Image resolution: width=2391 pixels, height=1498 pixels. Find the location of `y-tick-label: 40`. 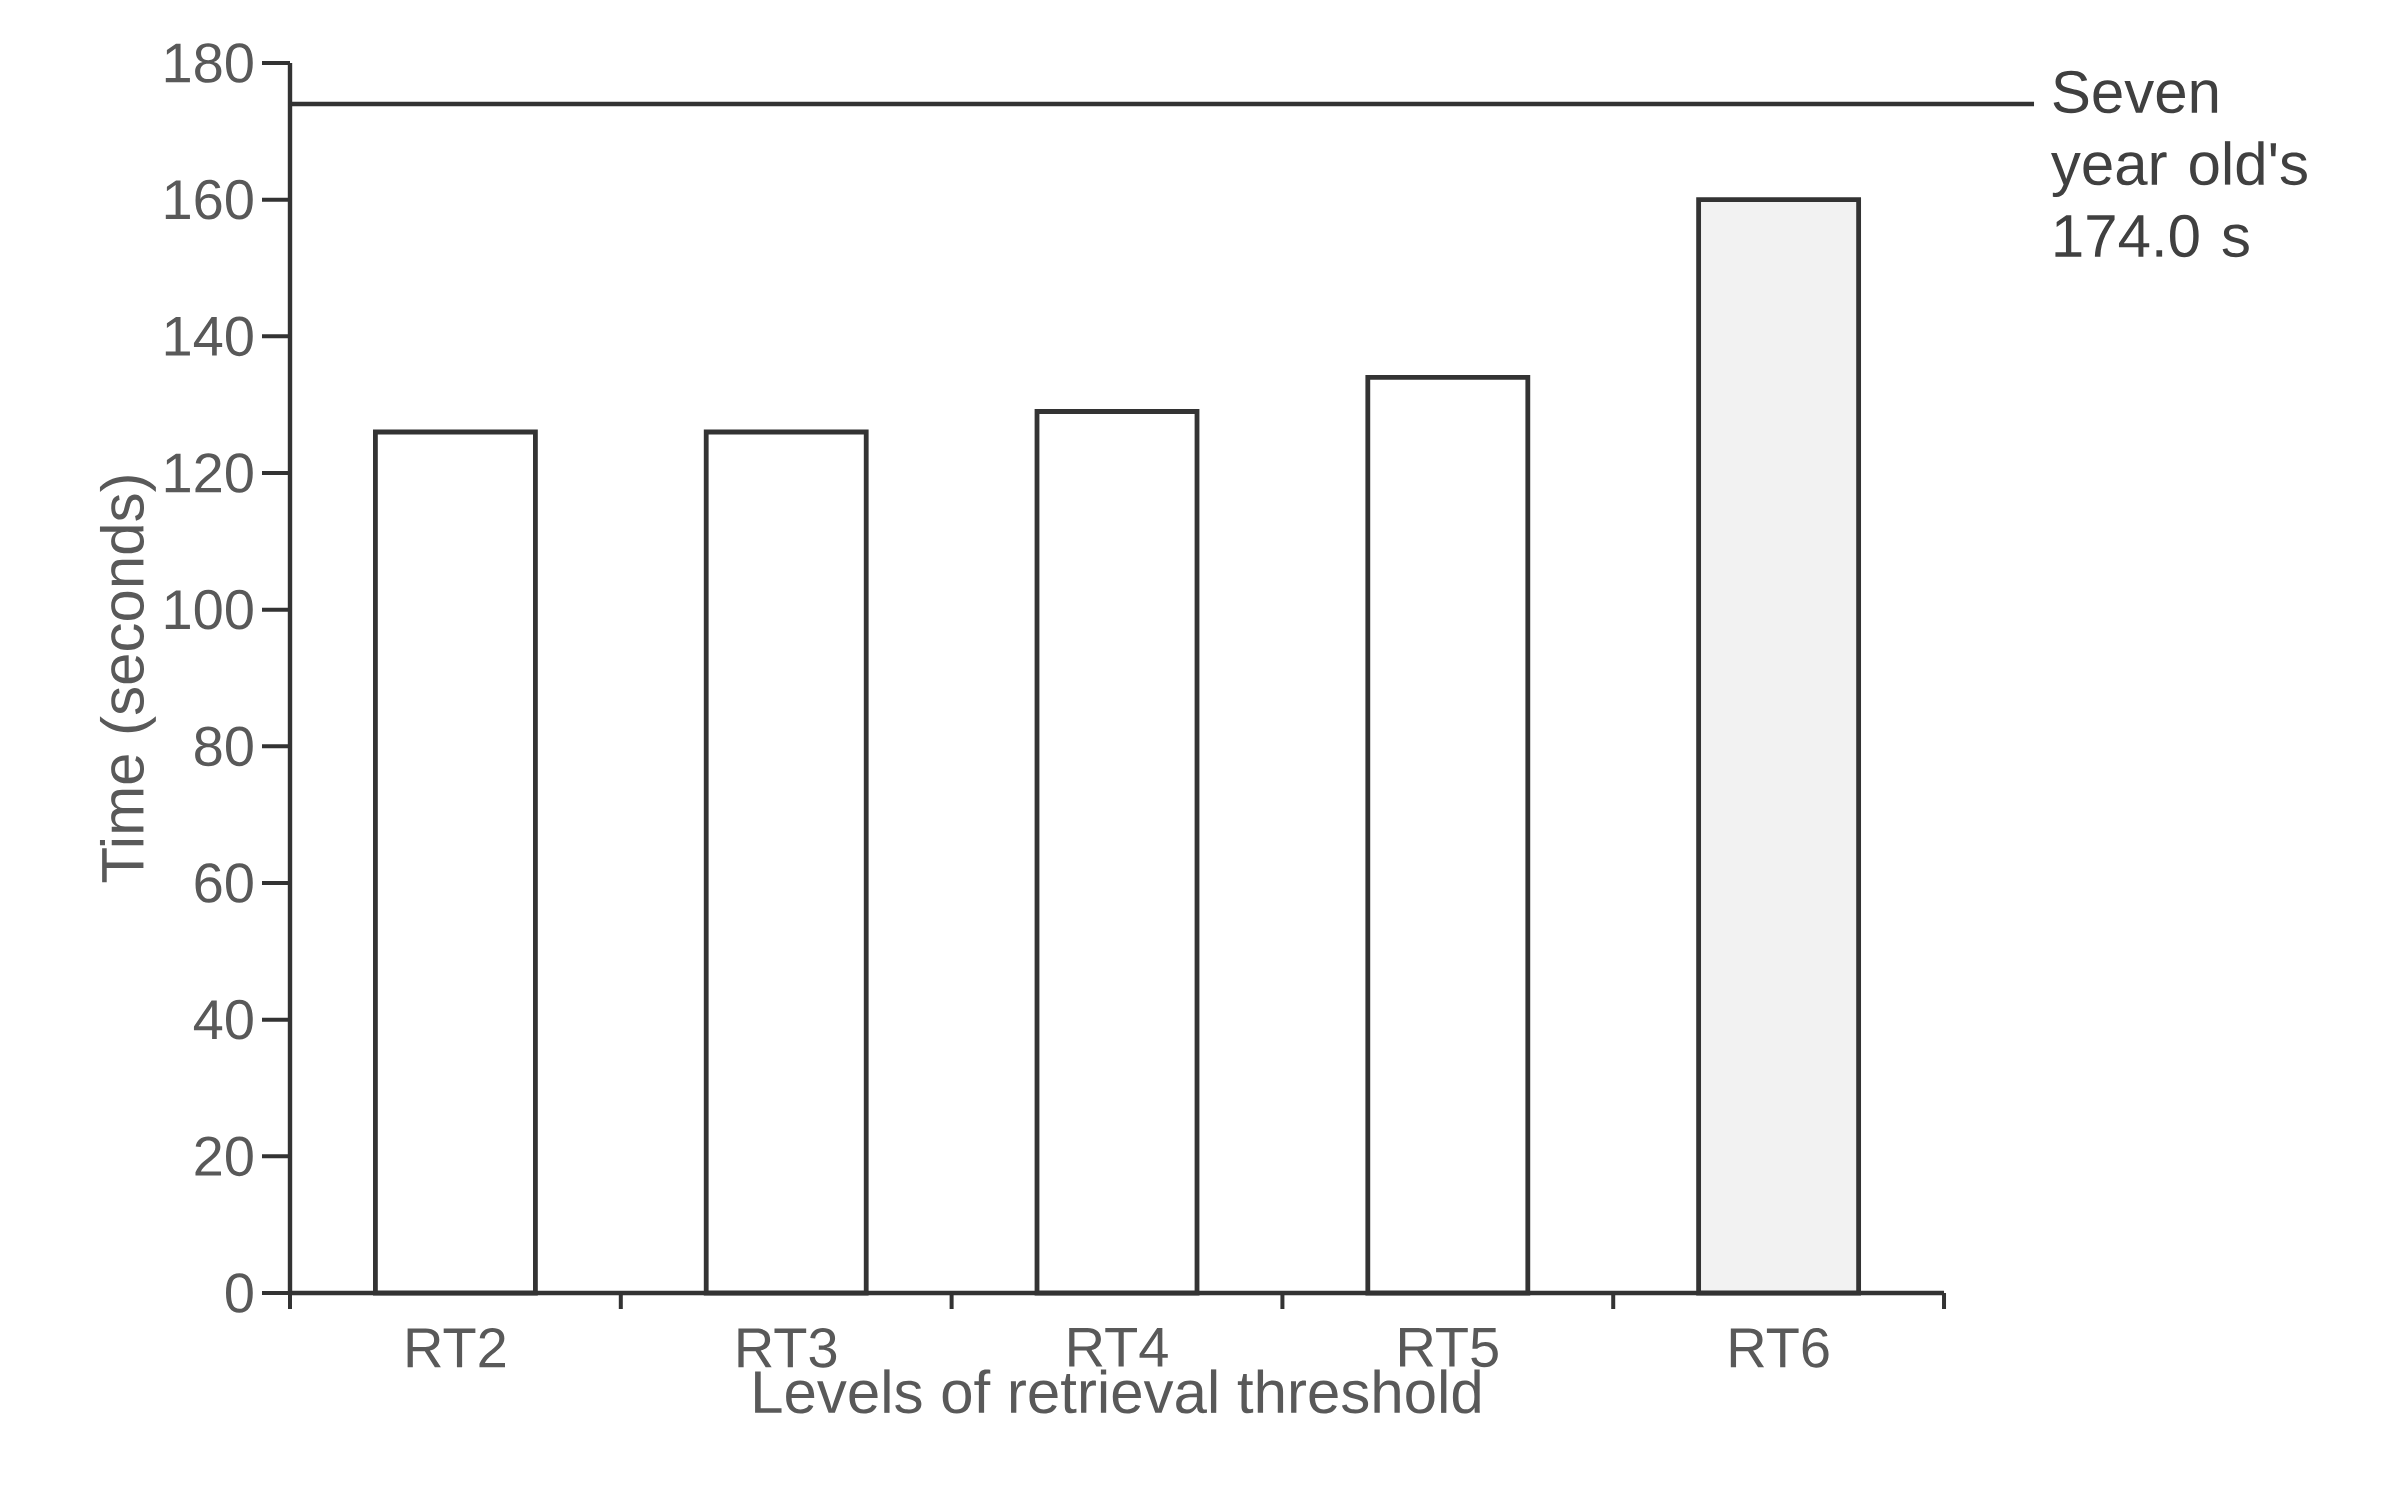

y-tick-label: 40 is located at coordinates (223, 1019).